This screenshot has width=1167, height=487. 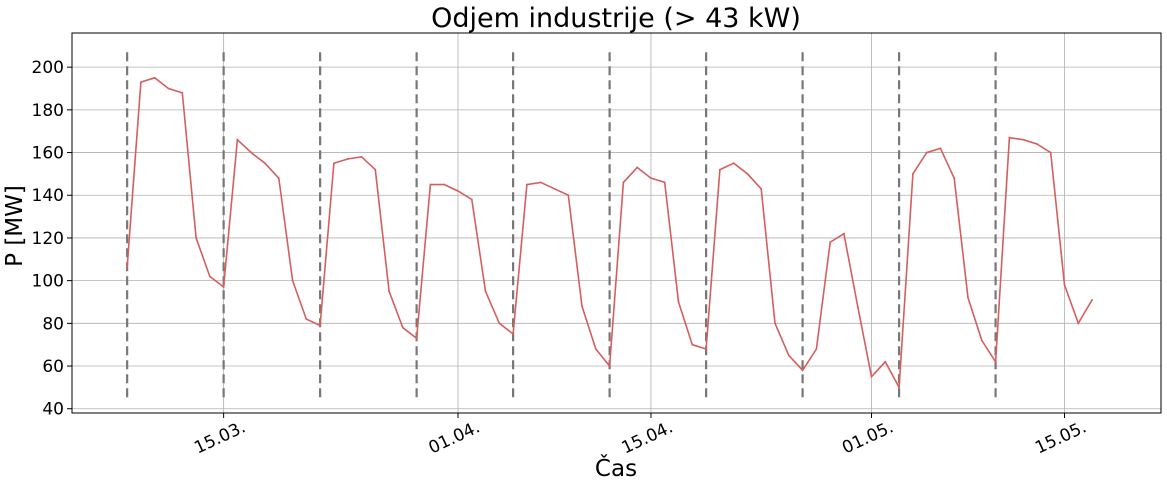 I want to click on y-tick-label: 120, so click(x=48, y=239).